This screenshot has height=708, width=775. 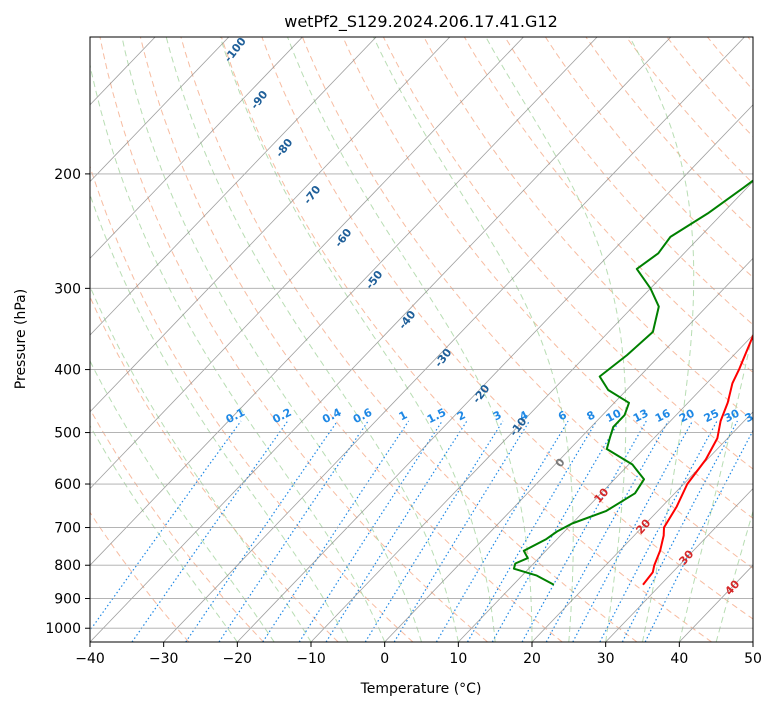 What do you see at coordinates (67, 371) in the screenshot?
I see `y-tick-label: 400` at bounding box center [67, 371].